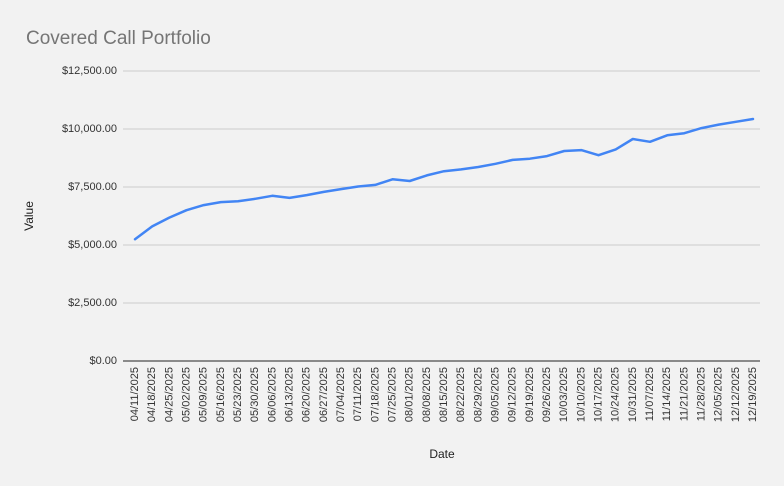 The width and height of the screenshot is (784, 486). I want to click on y-tick-label: $7,500.00, so click(92, 187).